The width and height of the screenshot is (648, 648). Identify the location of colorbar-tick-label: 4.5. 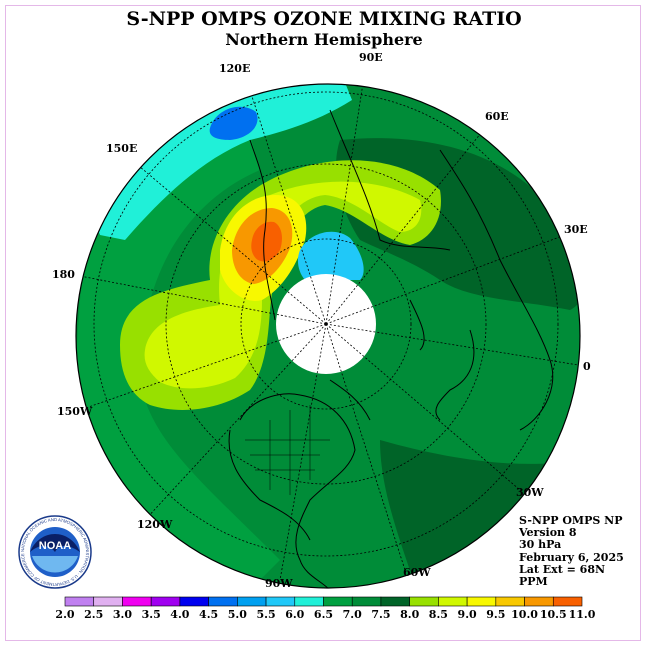
(209, 614).